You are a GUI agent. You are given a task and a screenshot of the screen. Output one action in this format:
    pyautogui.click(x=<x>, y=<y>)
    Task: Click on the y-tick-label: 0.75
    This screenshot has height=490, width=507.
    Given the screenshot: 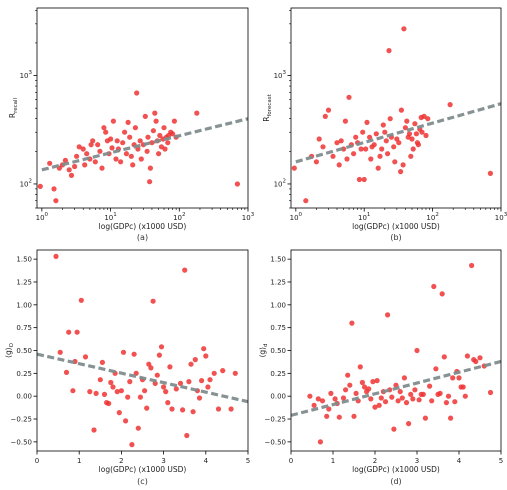 What is the action you would take?
    pyautogui.click(x=24, y=328)
    